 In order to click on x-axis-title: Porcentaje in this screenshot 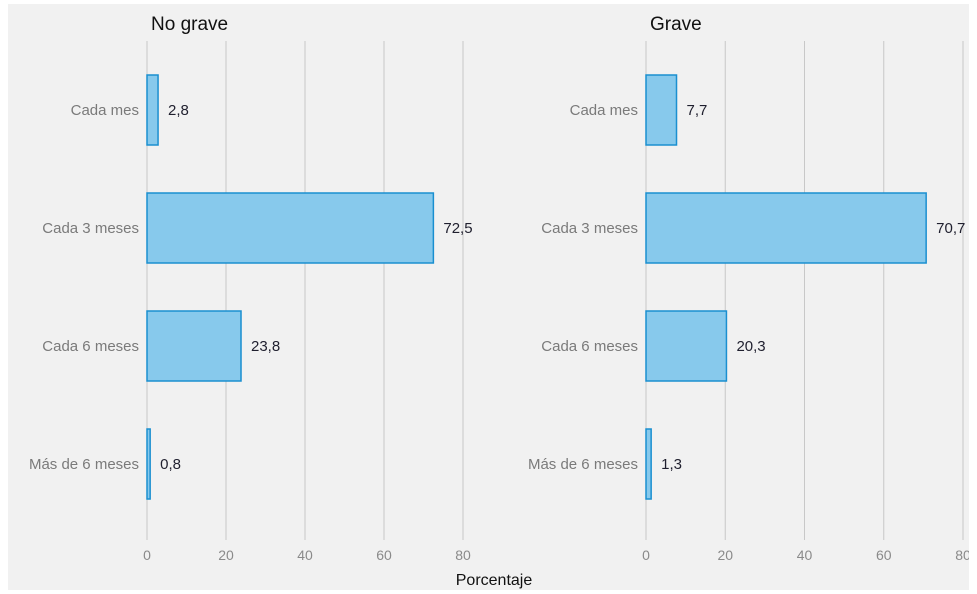, I will do `click(494, 580)`.